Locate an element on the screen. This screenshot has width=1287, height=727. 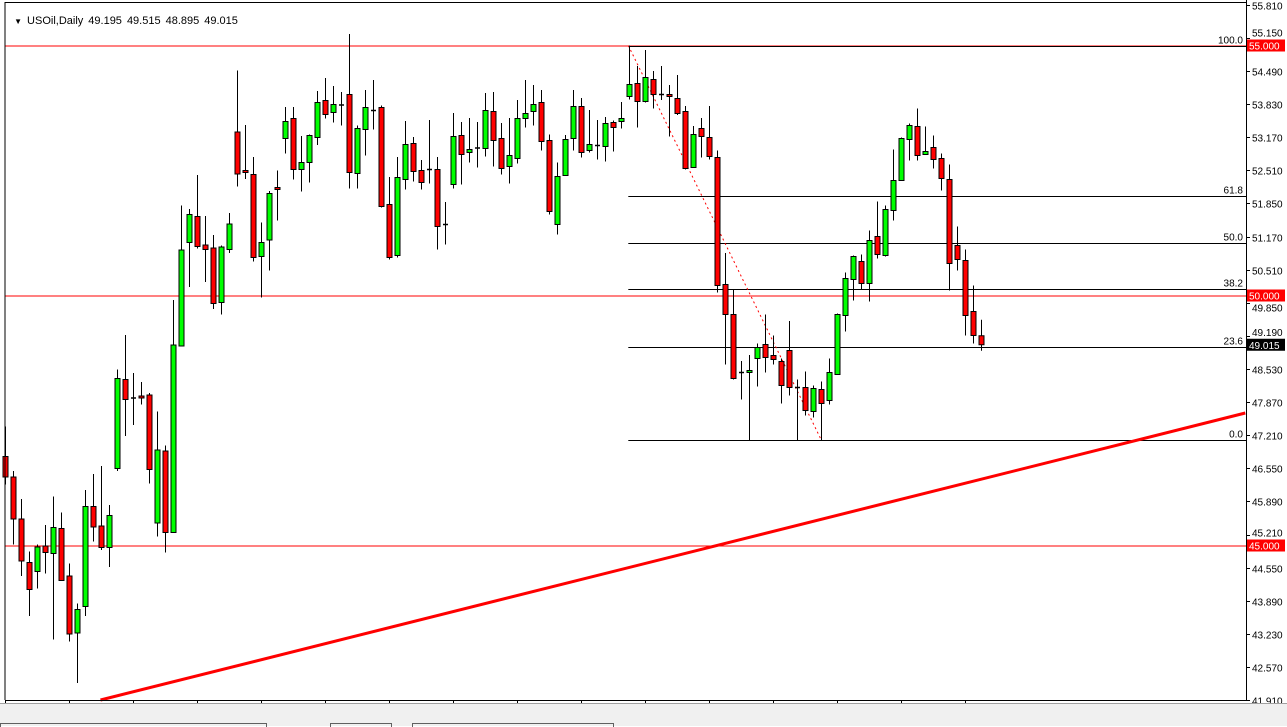
low-value: 48.895 is located at coordinates (182, 21).